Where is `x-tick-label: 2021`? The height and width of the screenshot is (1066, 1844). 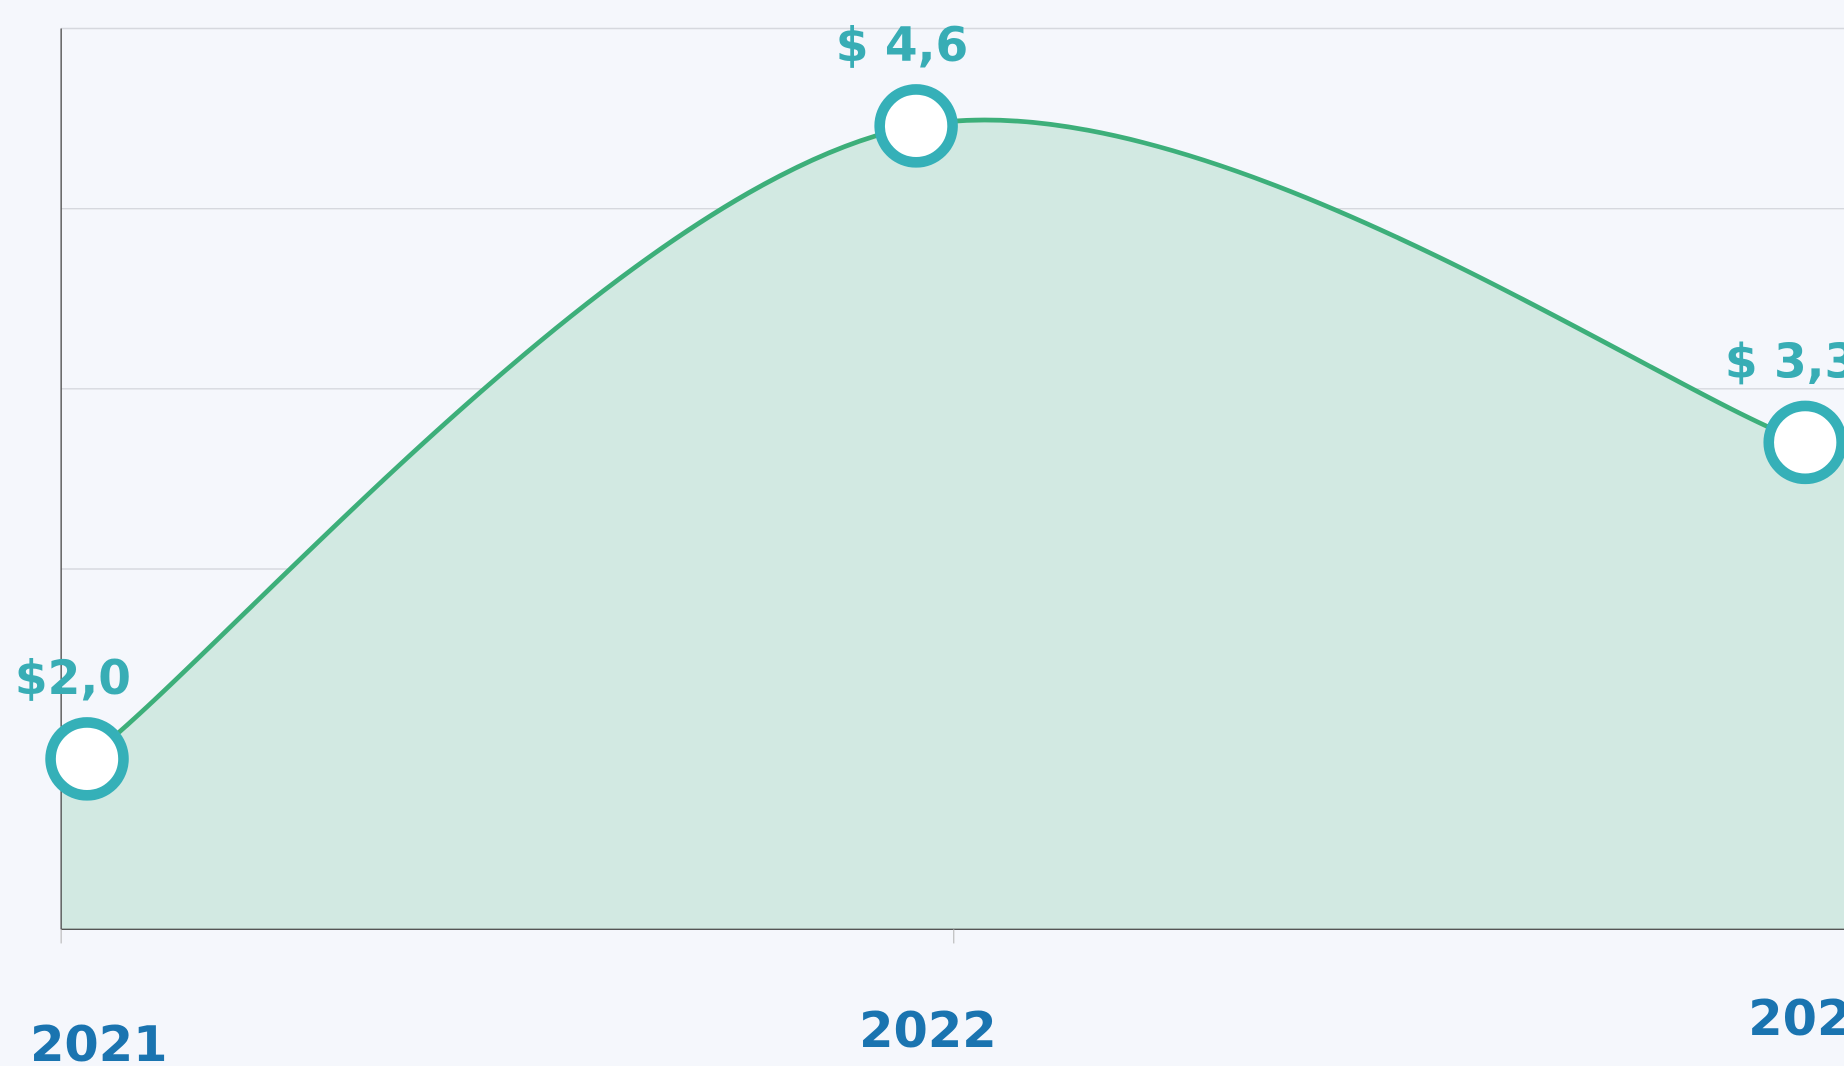
x-tick-label: 2021 is located at coordinates (98, 1040).